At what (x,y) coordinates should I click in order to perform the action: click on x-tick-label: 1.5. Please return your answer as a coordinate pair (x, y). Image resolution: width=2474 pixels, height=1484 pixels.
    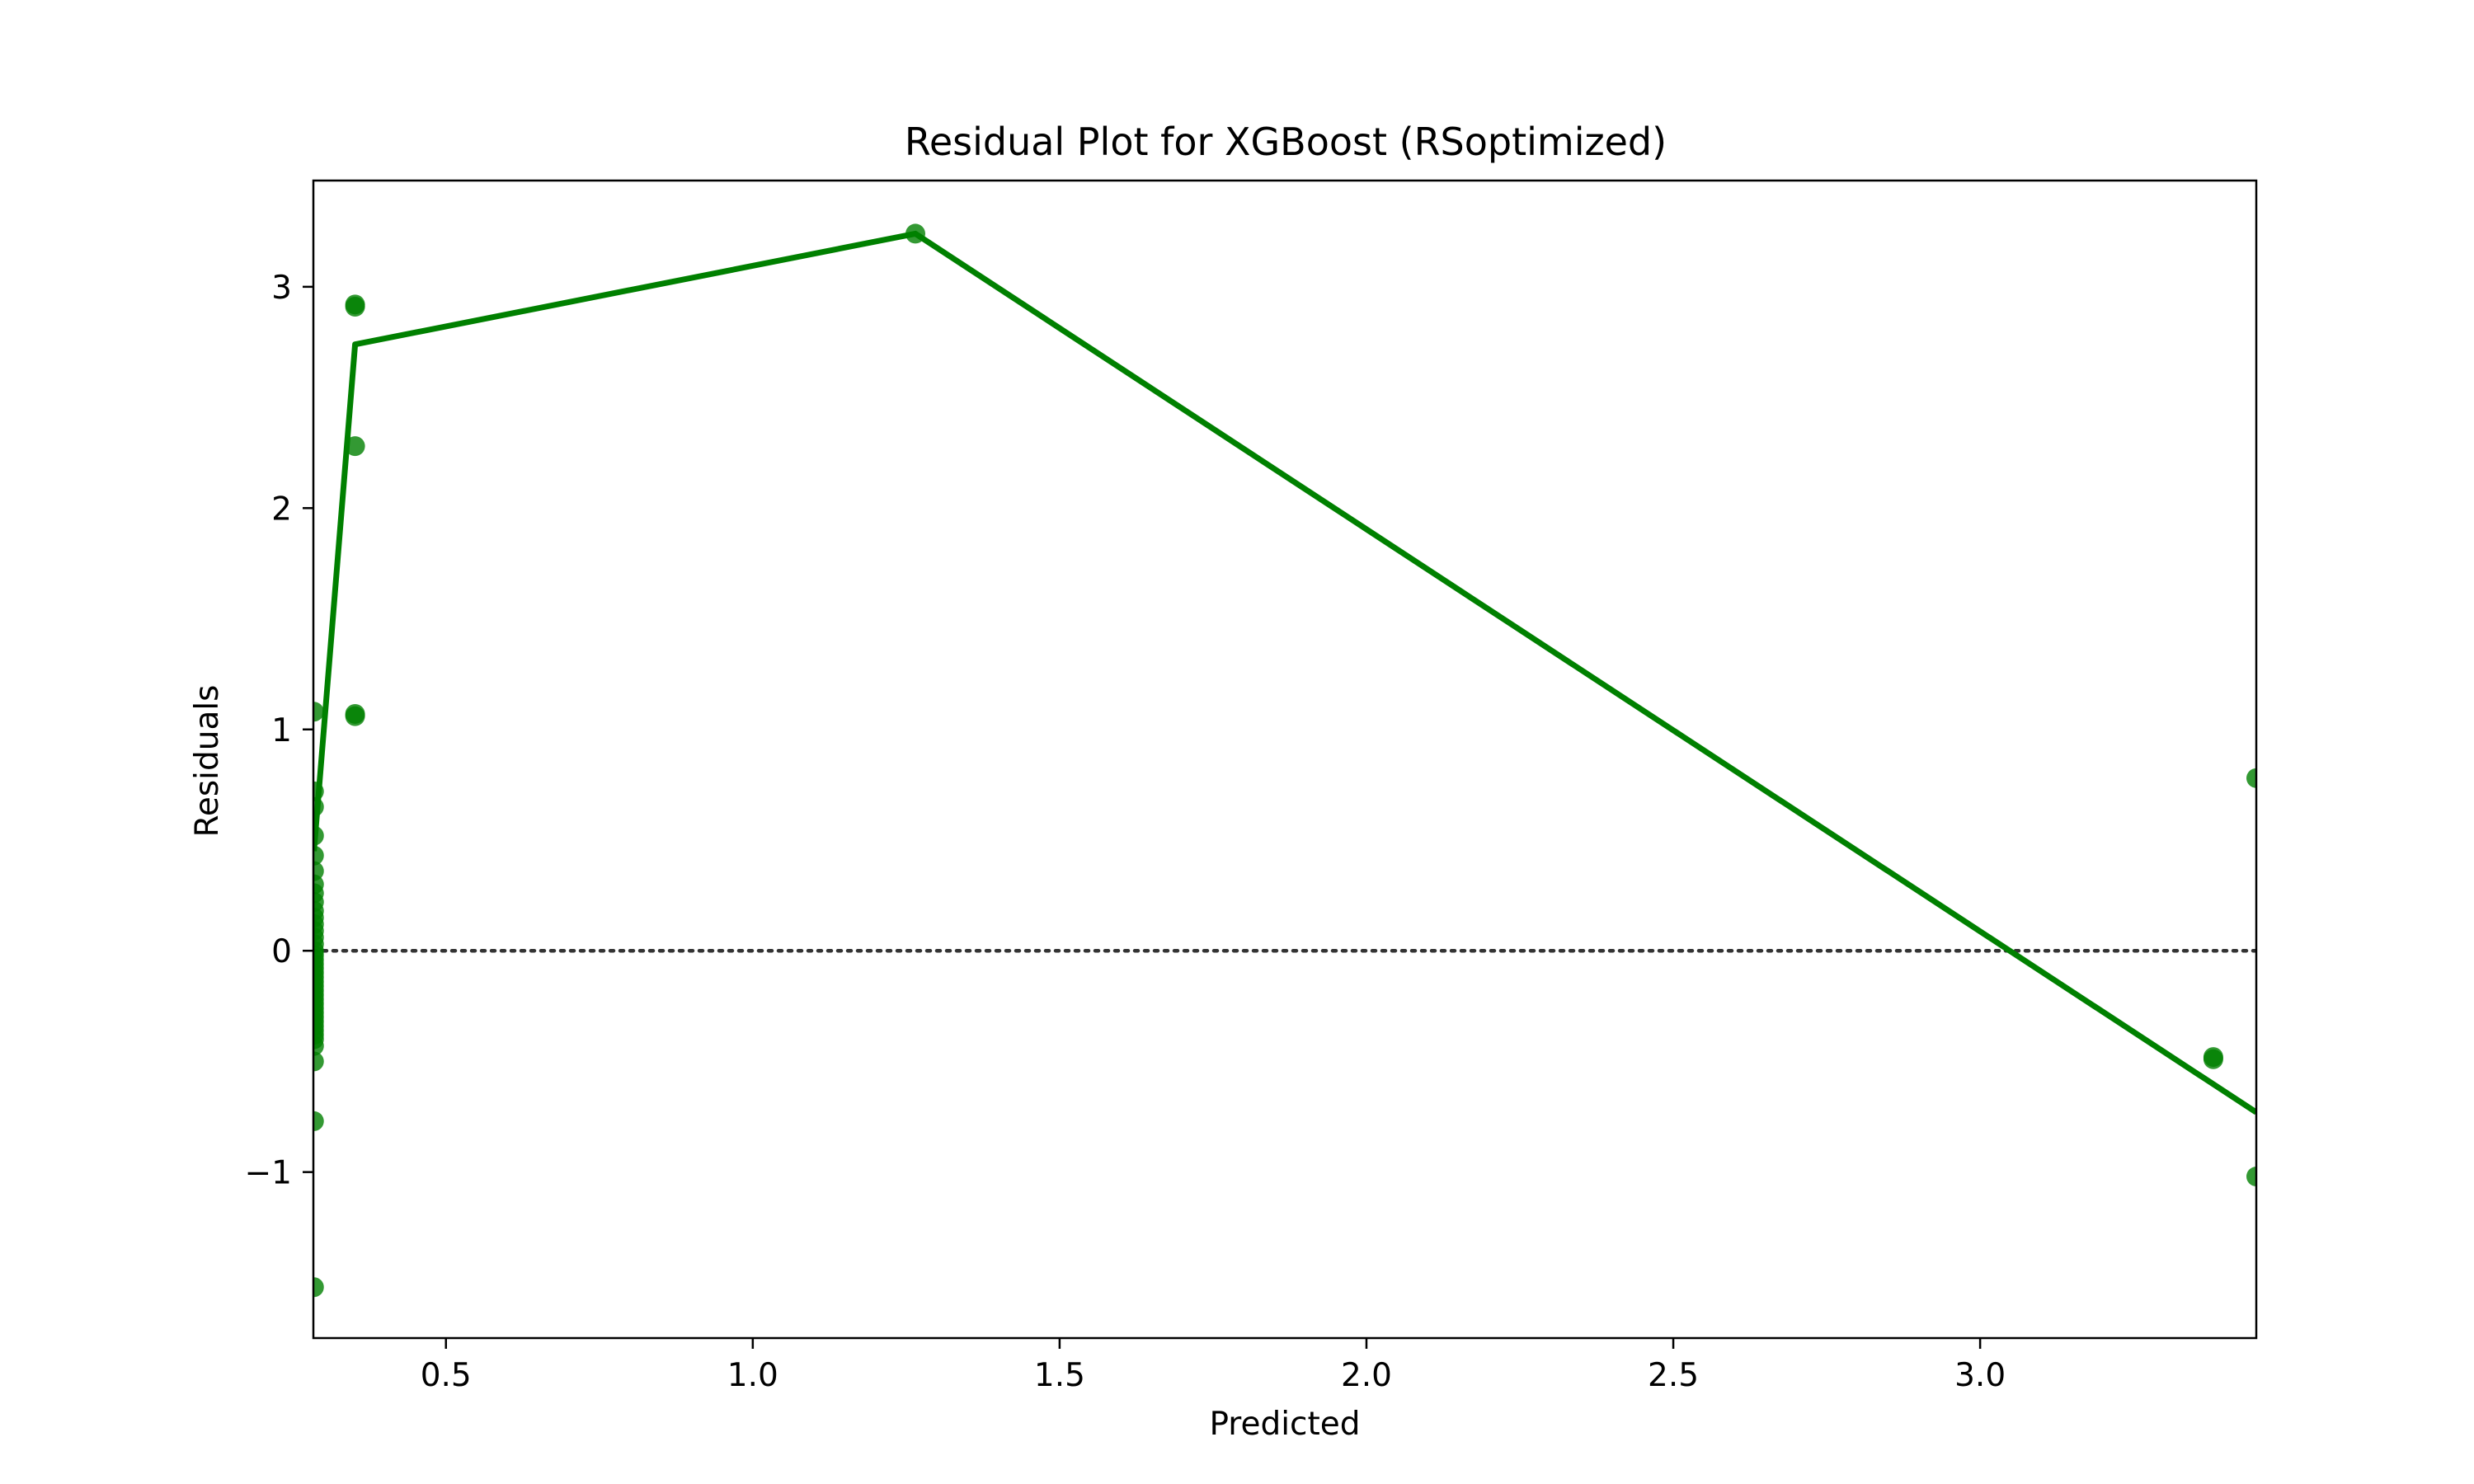
    Looking at the image, I should click on (1059, 1375).